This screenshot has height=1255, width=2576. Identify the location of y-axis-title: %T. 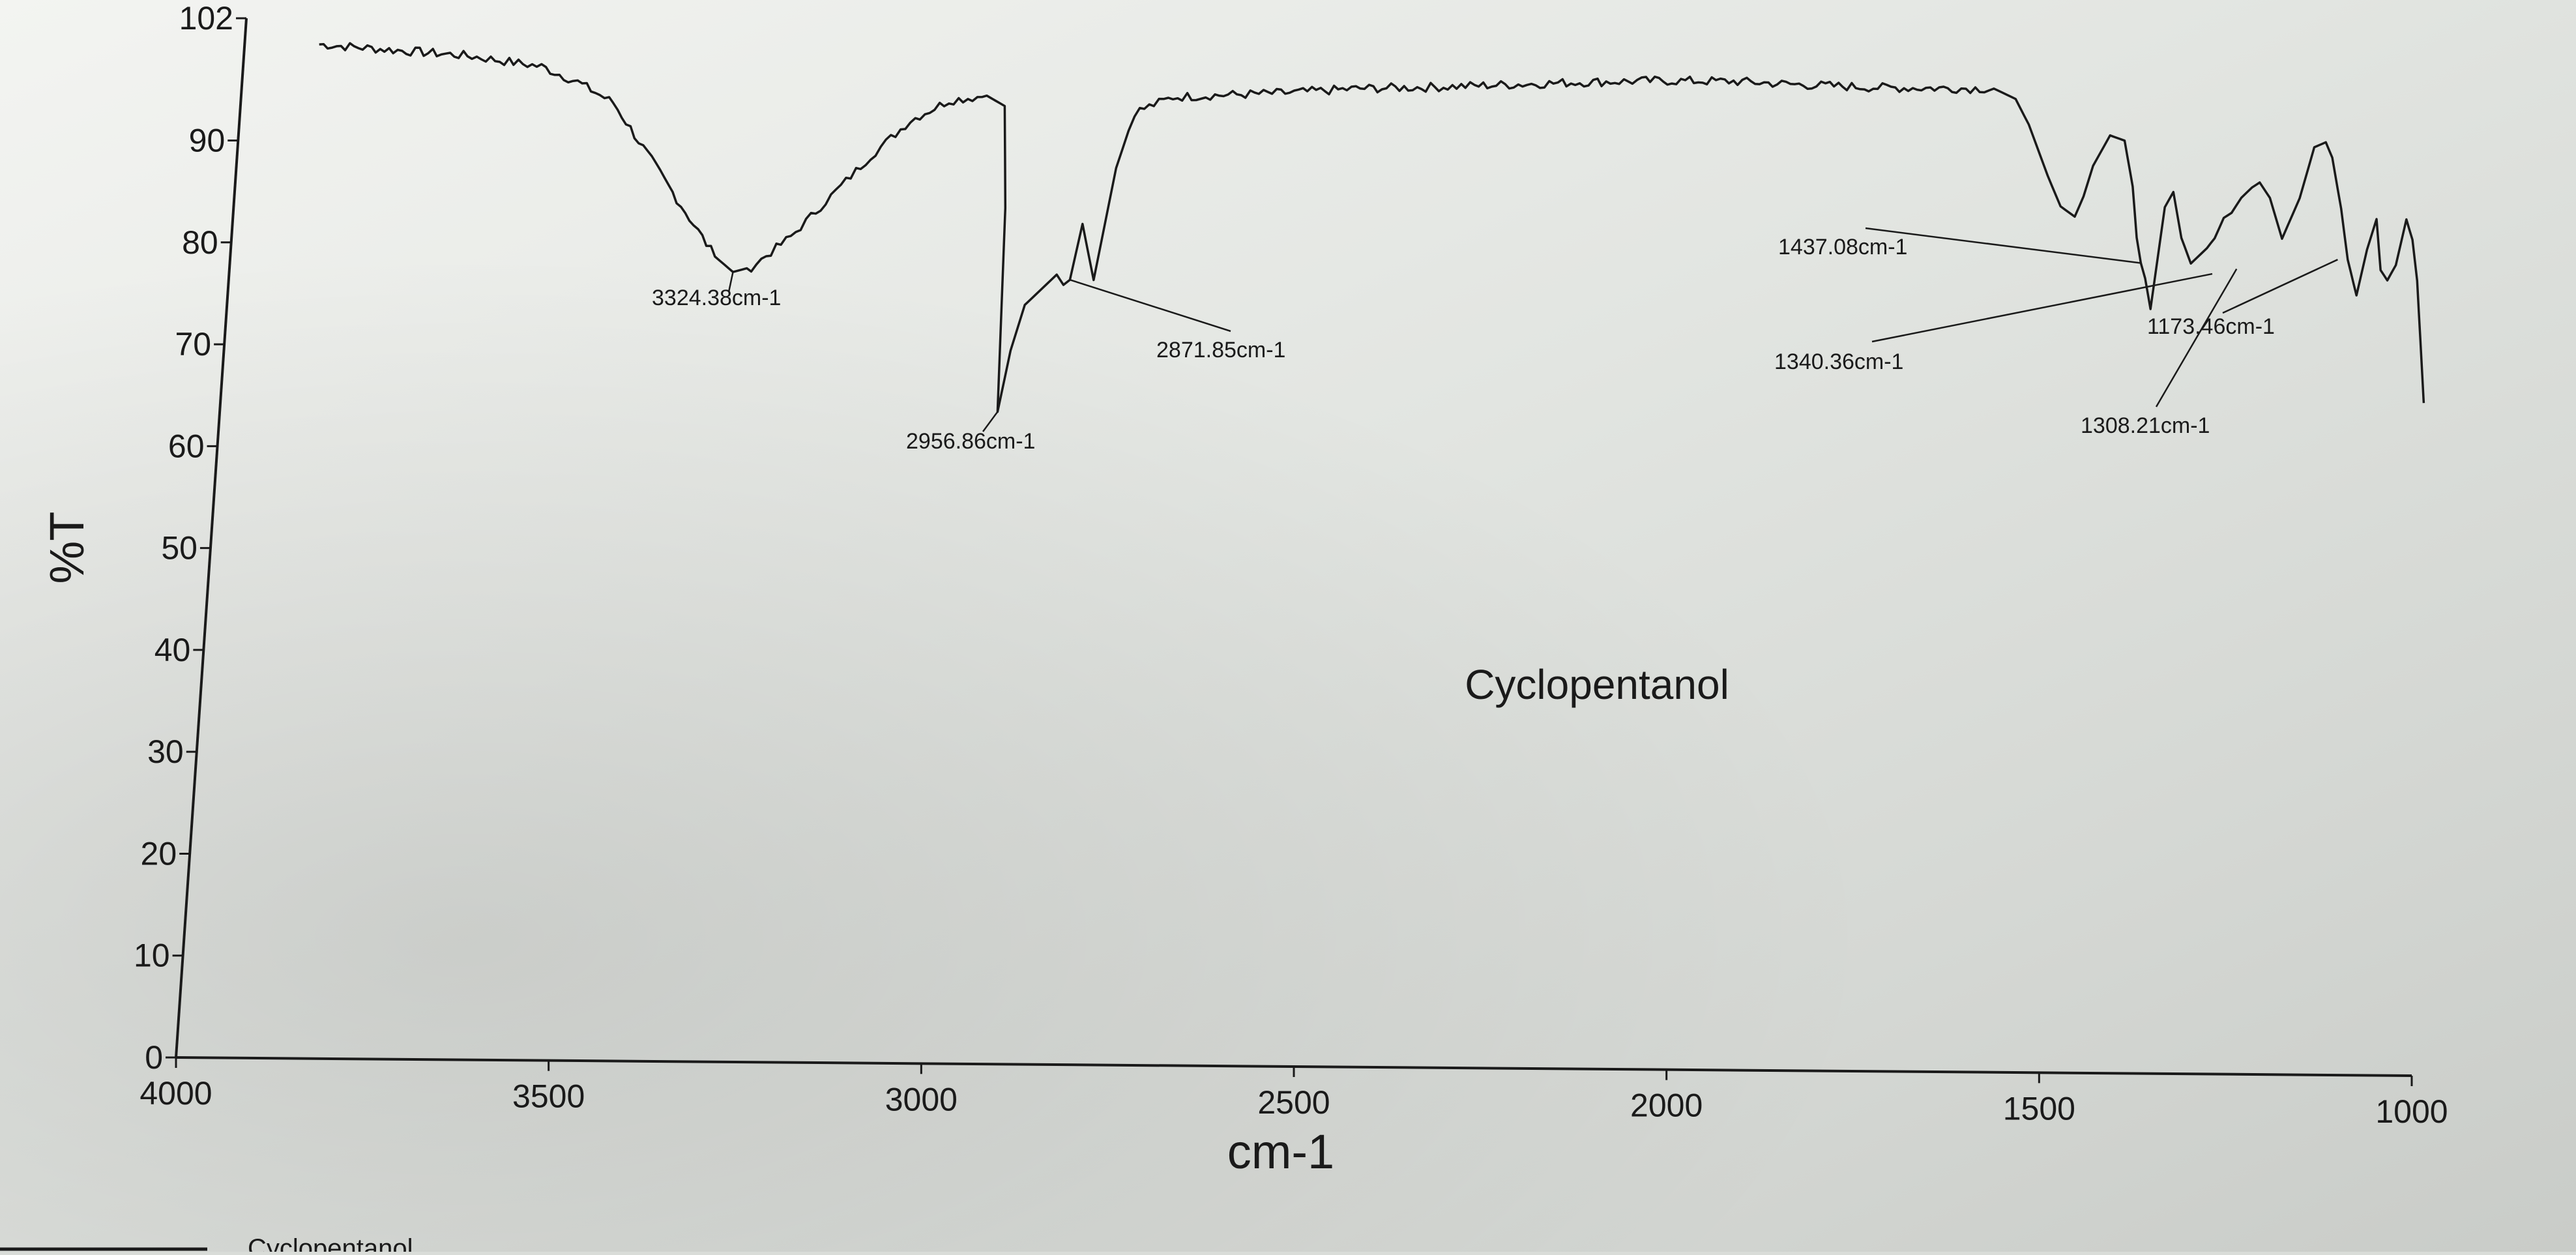
(67, 548).